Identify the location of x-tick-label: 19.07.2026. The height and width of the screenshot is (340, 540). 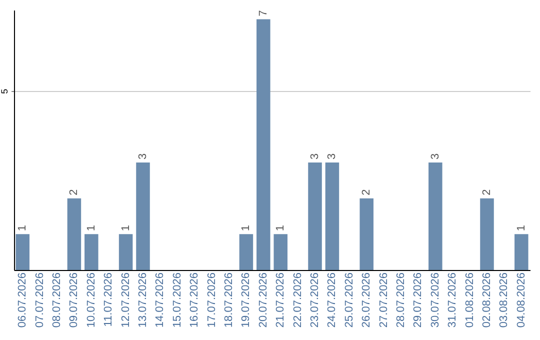
(246, 300).